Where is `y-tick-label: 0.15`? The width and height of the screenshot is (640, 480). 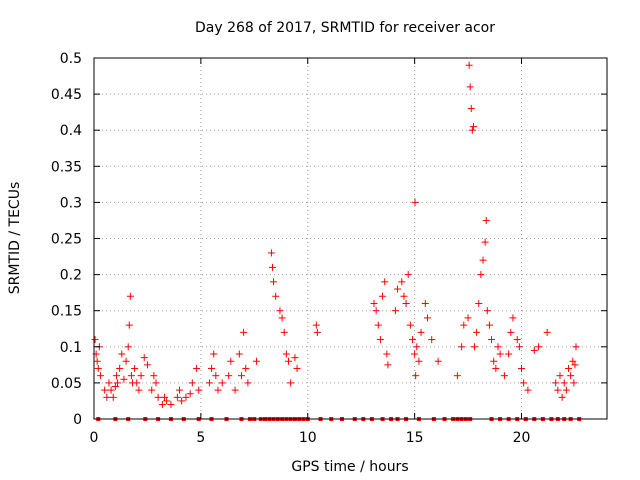
y-tick-label: 0.15 is located at coordinates (66, 312).